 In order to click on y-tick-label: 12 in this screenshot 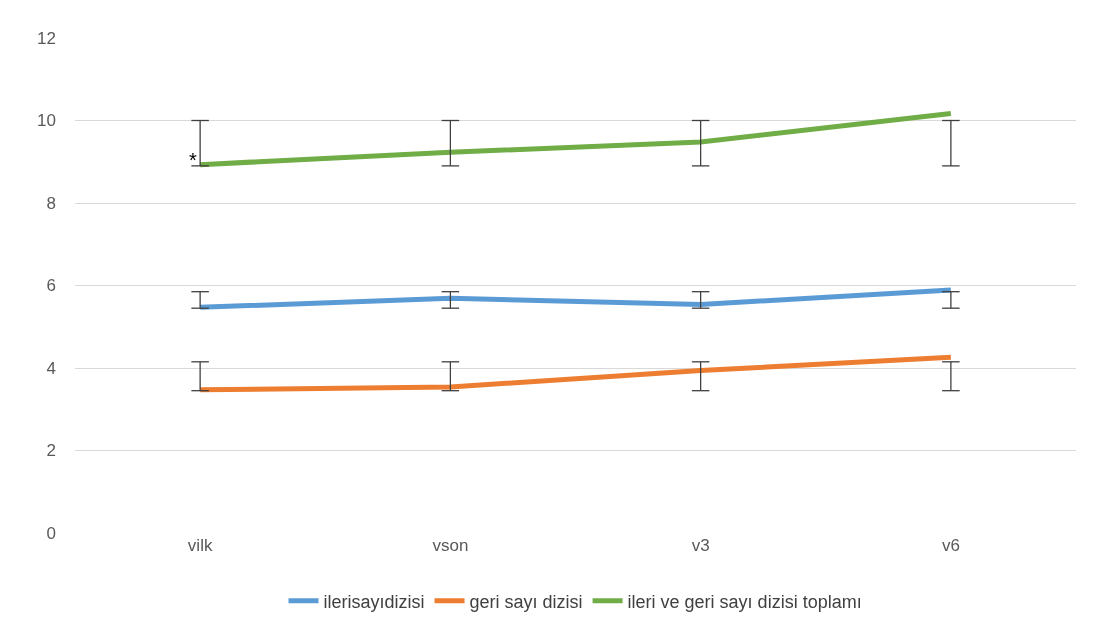, I will do `click(46, 38)`.